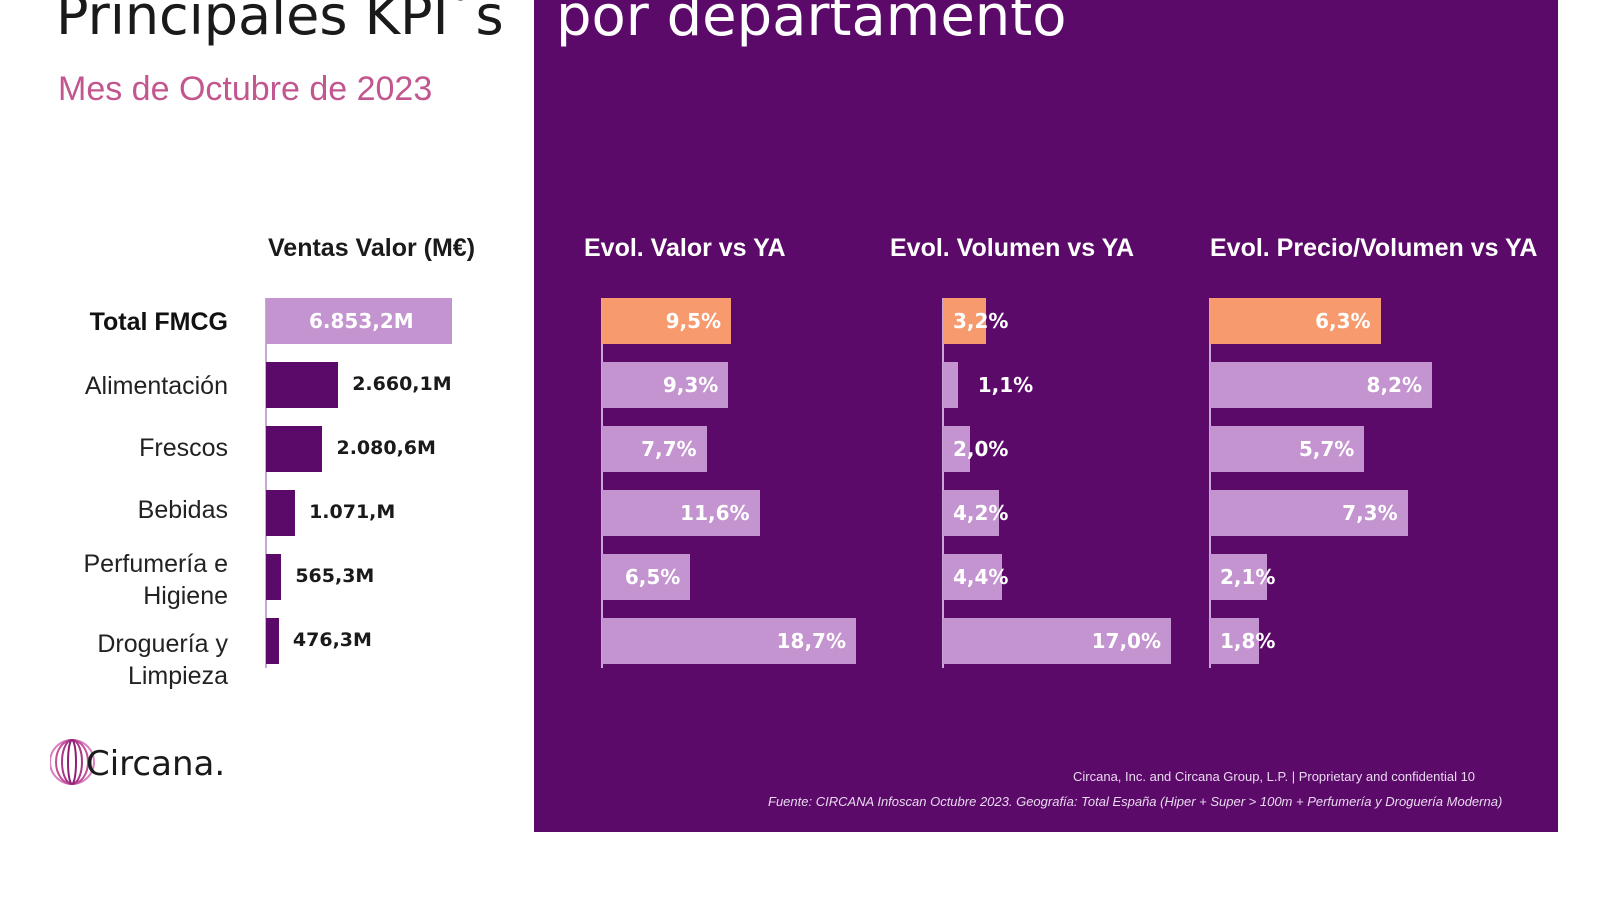  I want to click on valor-axis, so click(602, 483).